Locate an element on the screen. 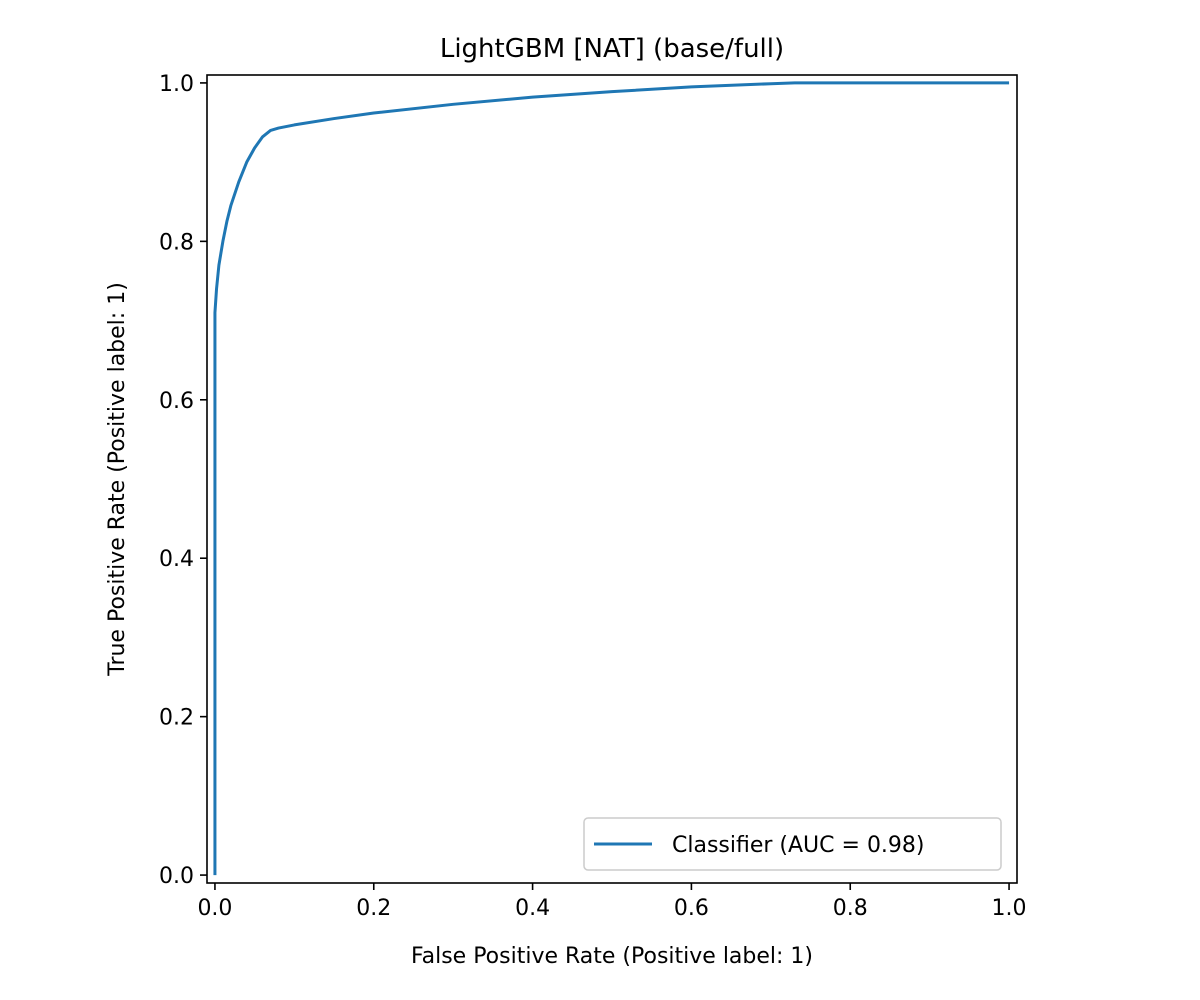 This screenshot has width=1200, height=1000. legend: Classifier (AUC = 0.98) is located at coordinates (792, 844).